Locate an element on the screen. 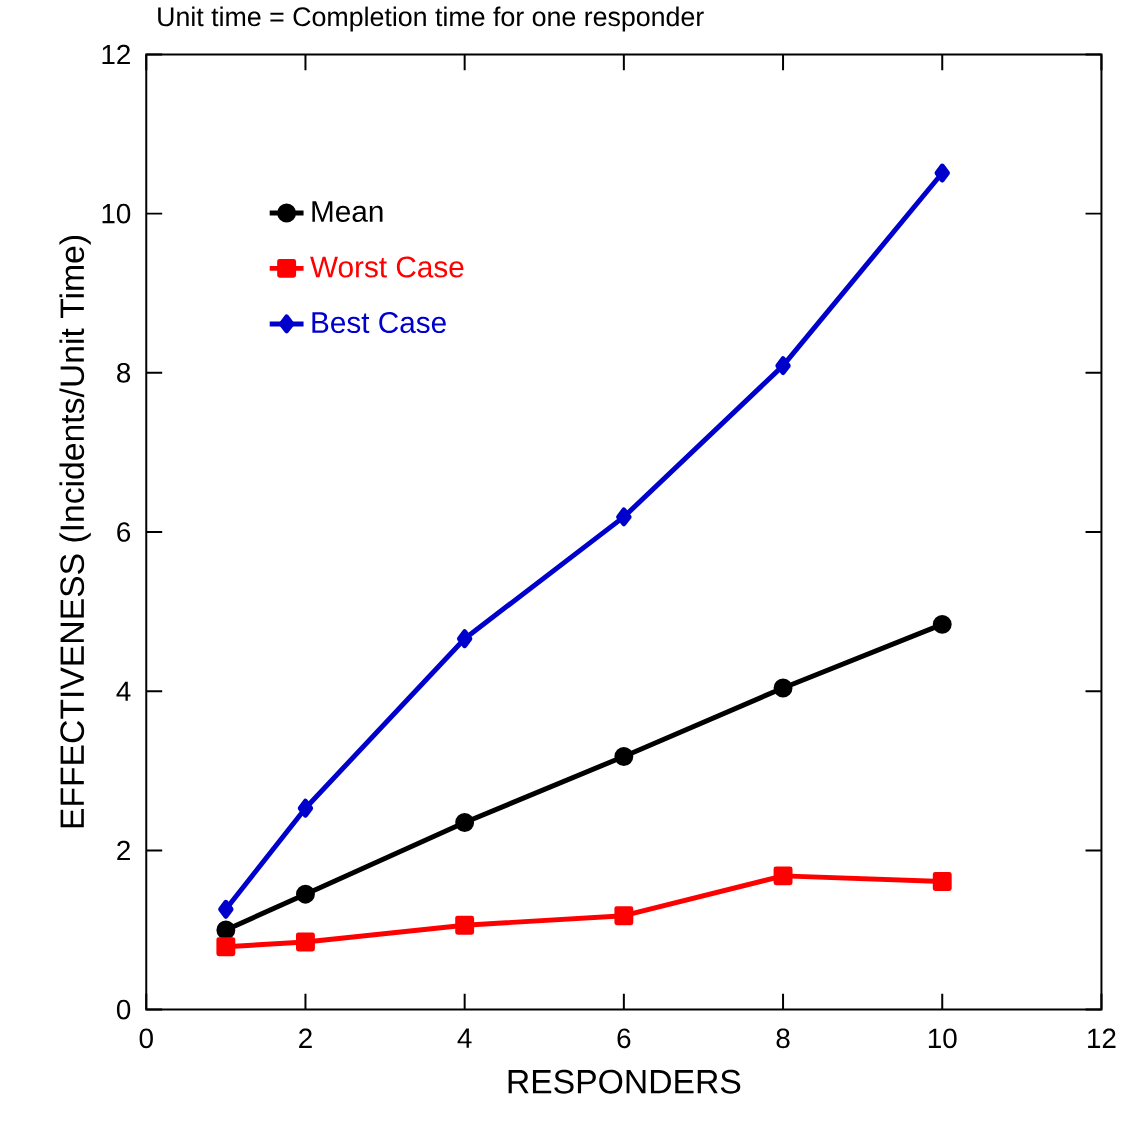  y-tick-label: 6 is located at coordinates (123, 532).